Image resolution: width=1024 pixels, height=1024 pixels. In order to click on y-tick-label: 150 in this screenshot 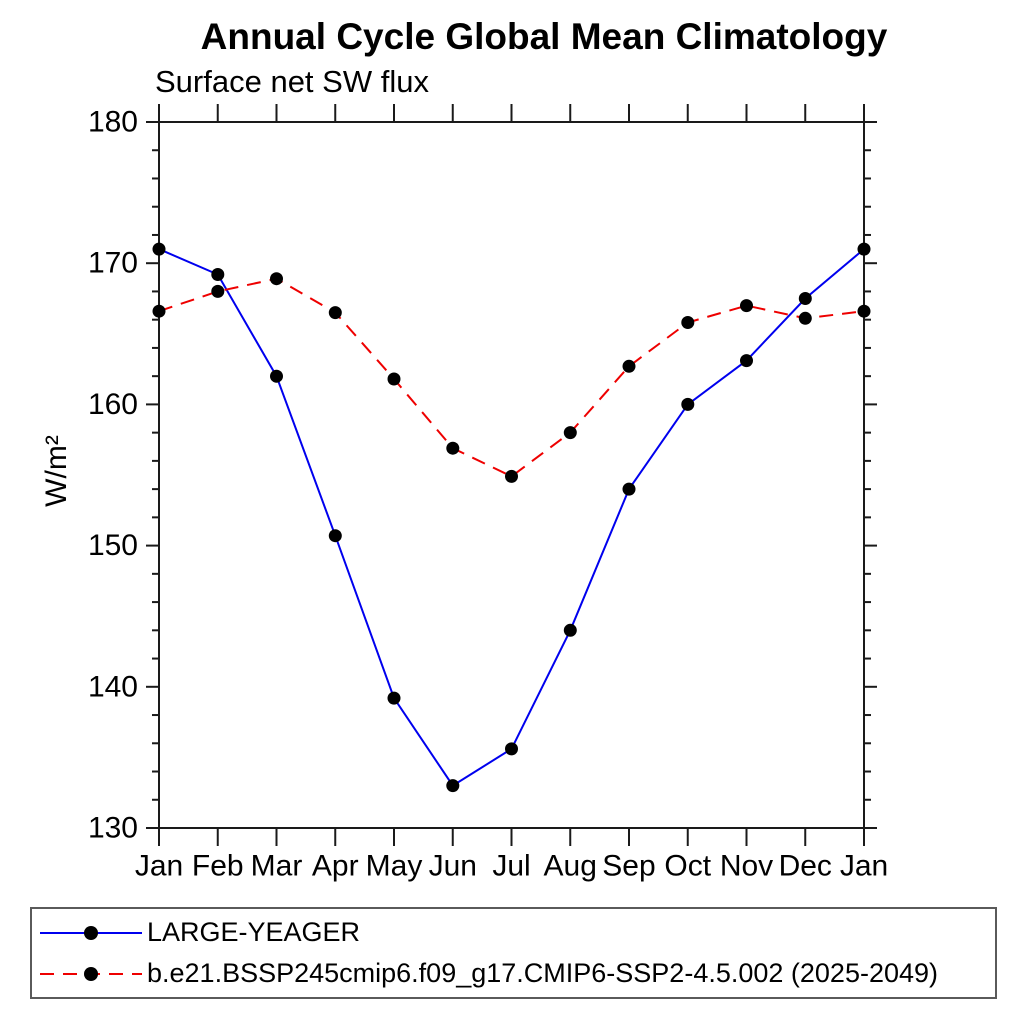, I will do `click(113, 545)`.